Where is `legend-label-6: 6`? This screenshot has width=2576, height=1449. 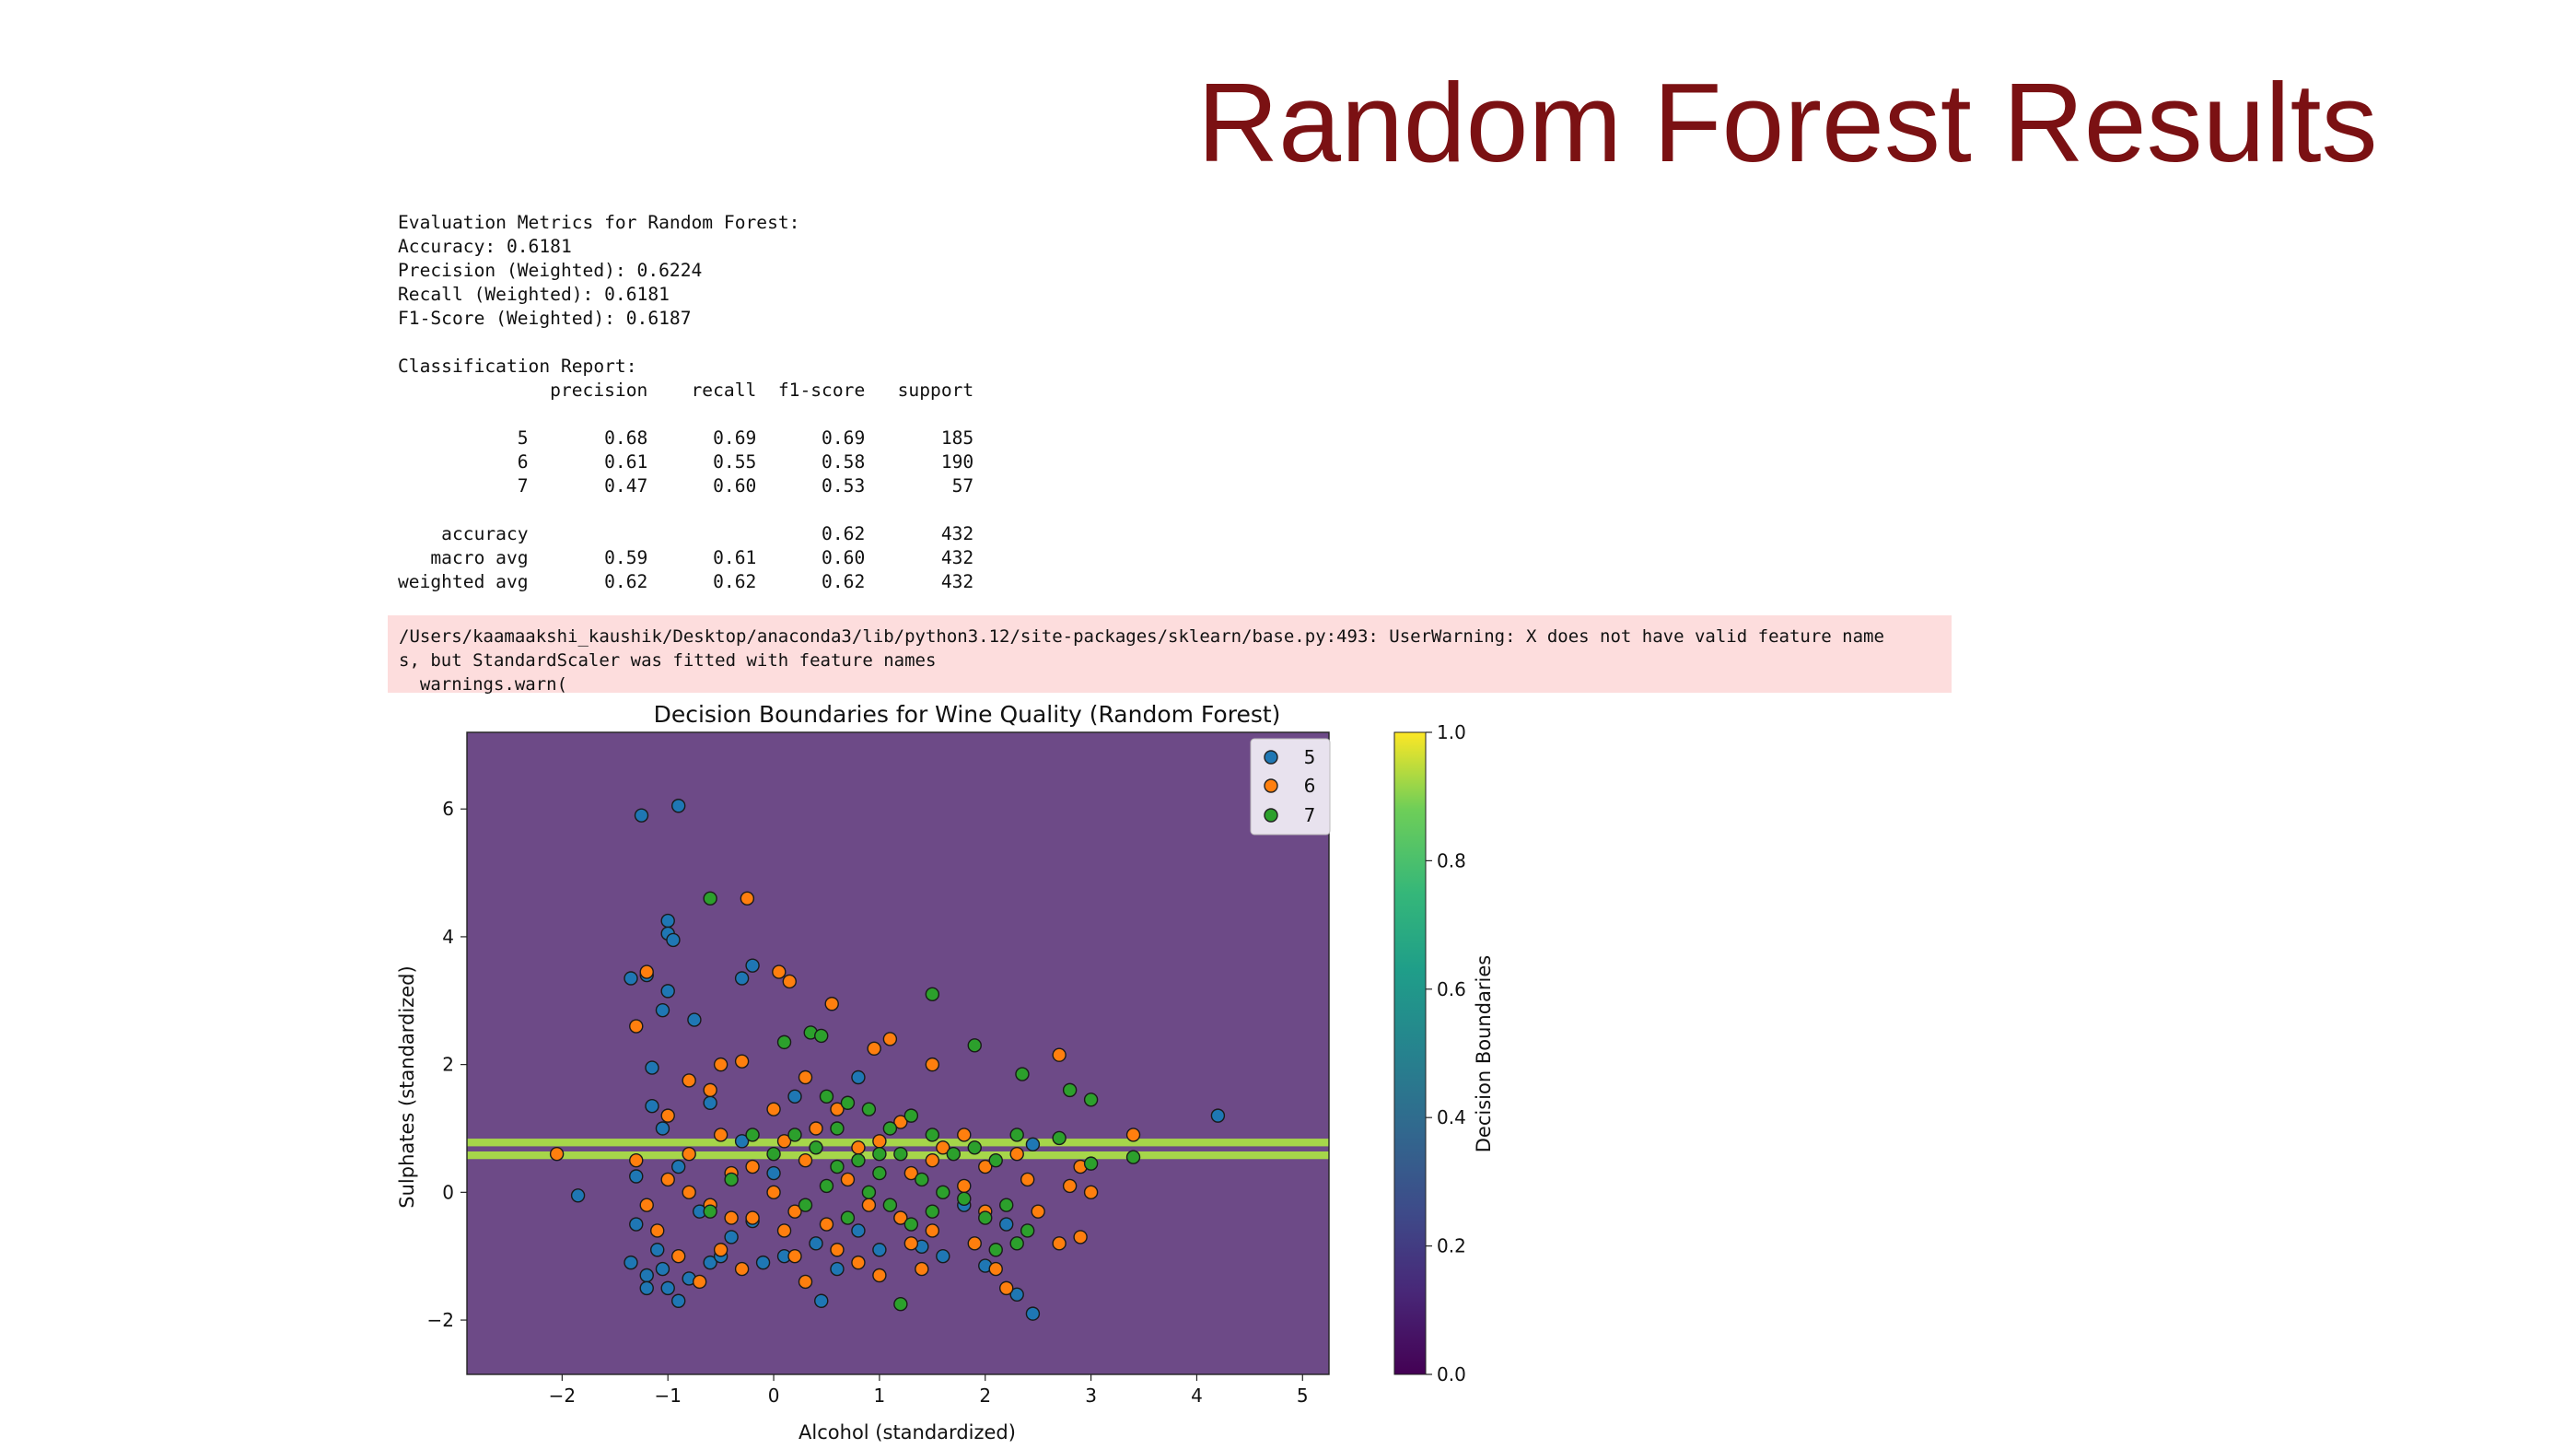 legend-label-6: 6 is located at coordinates (1310, 786).